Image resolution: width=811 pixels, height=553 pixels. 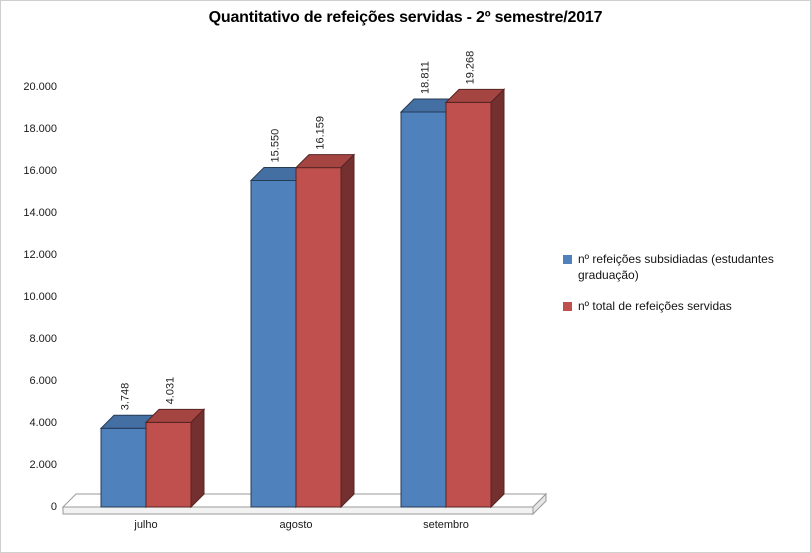 I want to click on legend-label: nº total de refeições servidas, so click(x=655, y=306).